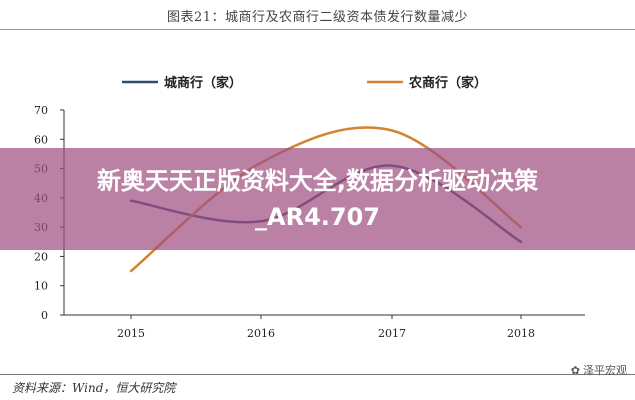 The image size is (635, 400). I want to click on banner-text: 新奥天天正版资料大全,数据分析驱动决策_AR4.707, so click(317, 199).